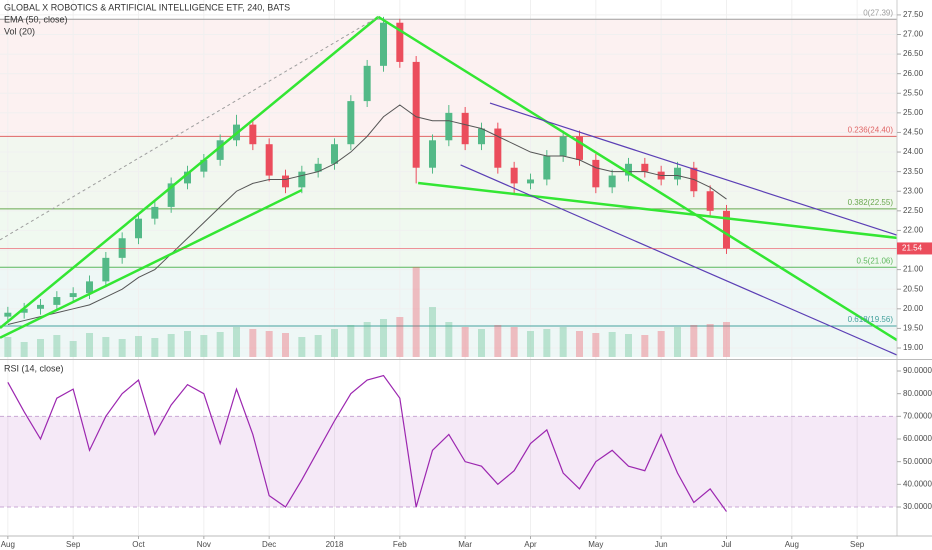 The width and height of the screenshot is (932, 550). What do you see at coordinates (269, 544) in the screenshot?
I see `x-tick-label: Dec` at bounding box center [269, 544].